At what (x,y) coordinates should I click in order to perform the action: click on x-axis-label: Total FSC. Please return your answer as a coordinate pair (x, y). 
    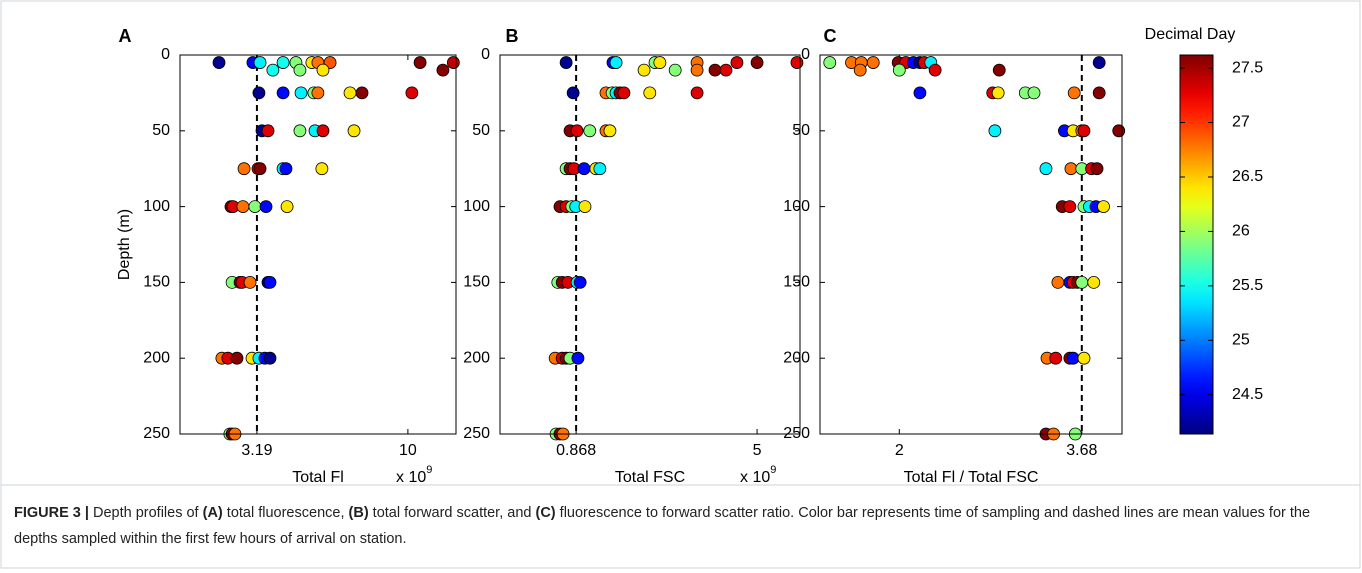
    Looking at the image, I should click on (650, 477).